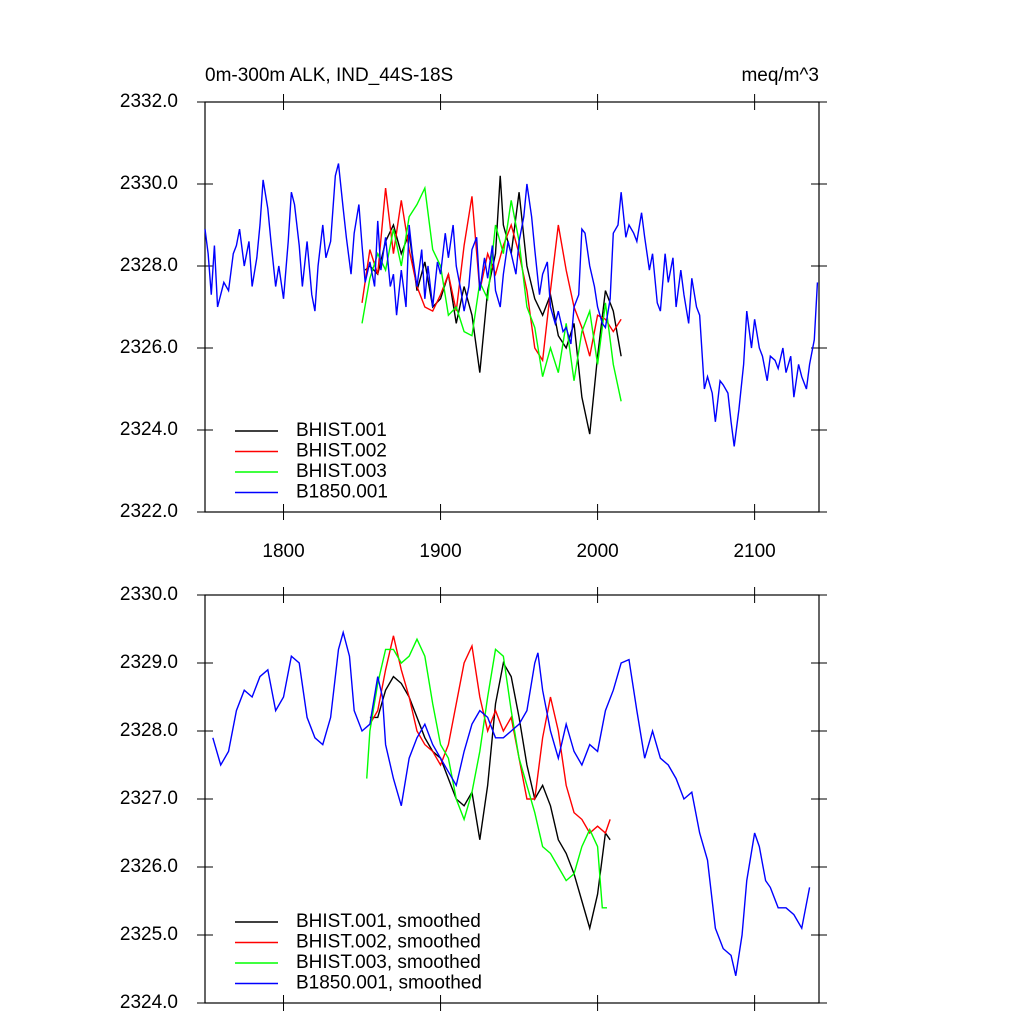  What do you see at coordinates (149, 101) in the screenshot?
I see `y-tick-label: 2332.0` at bounding box center [149, 101].